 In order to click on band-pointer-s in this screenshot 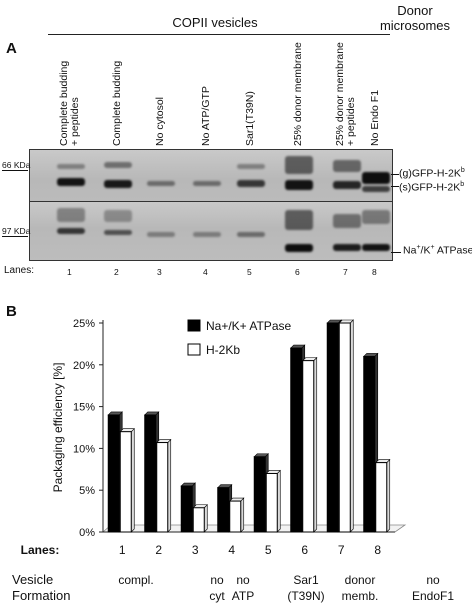, I will do `click(395, 186)`.